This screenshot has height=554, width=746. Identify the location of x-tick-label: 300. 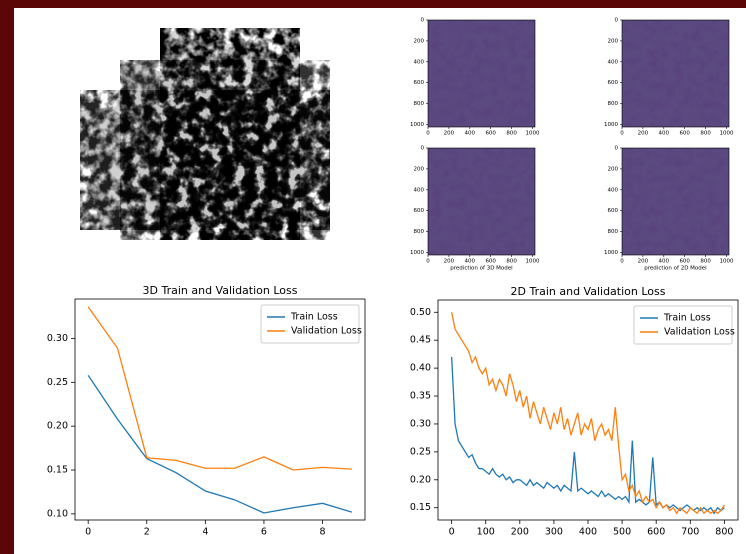
(554, 532).